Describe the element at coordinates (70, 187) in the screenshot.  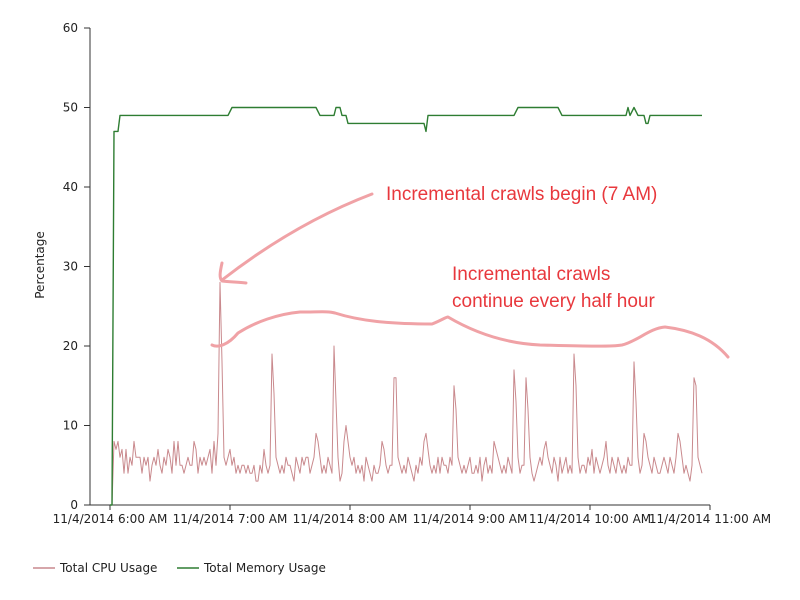
I see `y-tick-label: 40` at that location.